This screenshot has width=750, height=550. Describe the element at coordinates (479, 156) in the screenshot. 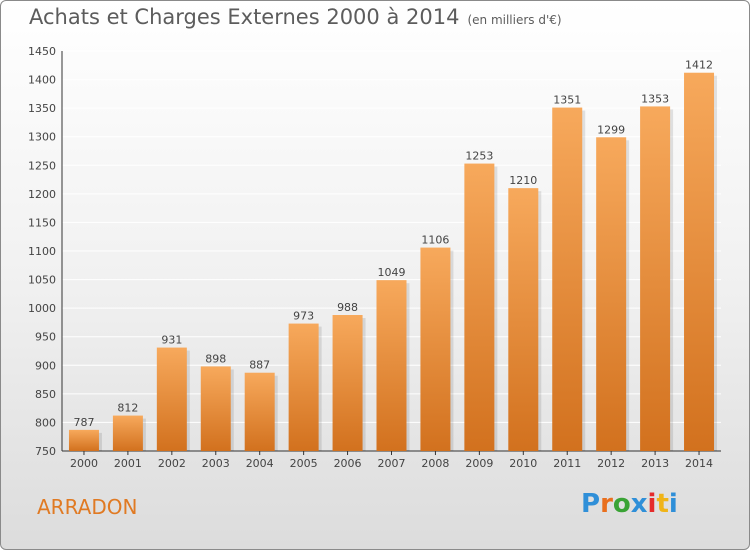

I see `data-label: 1253` at that location.